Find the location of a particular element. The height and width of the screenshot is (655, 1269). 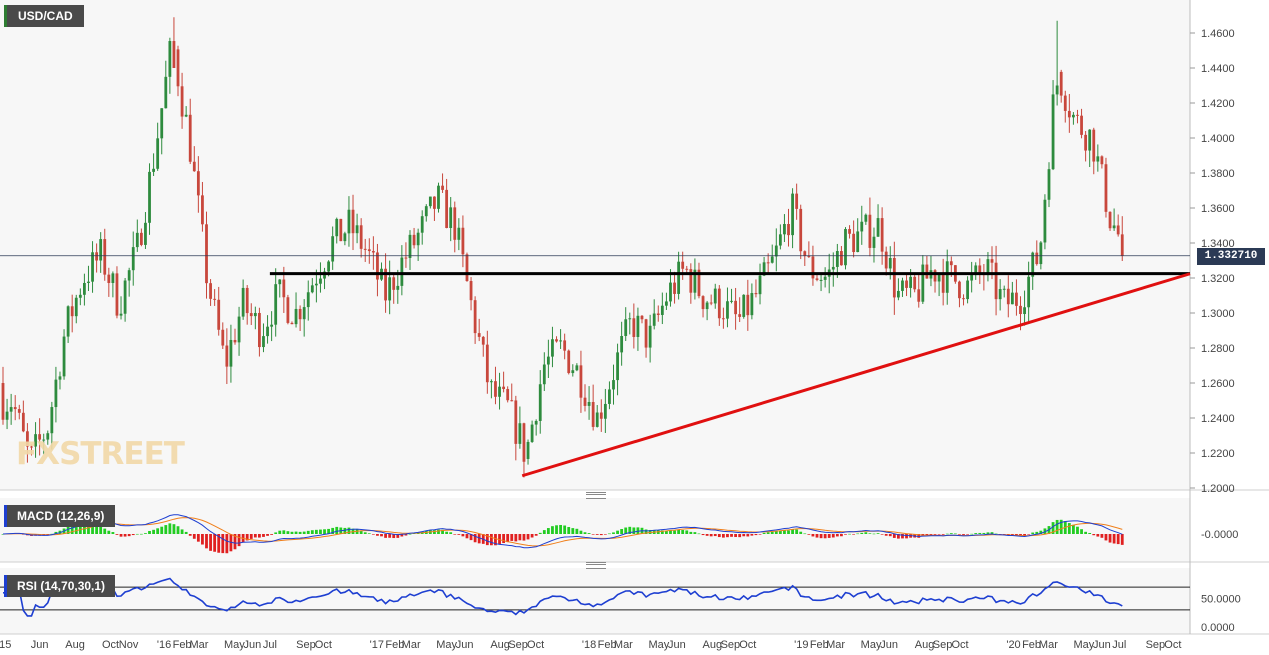

x-tick-label: Oct is located at coordinates (535, 645).